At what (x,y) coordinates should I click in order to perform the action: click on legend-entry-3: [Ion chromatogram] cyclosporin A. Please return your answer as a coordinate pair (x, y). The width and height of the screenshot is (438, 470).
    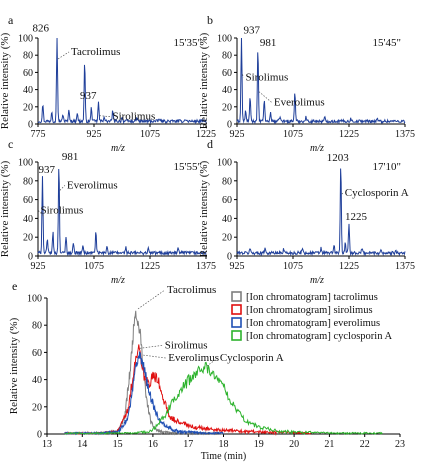
    Looking at the image, I should click on (319, 336).